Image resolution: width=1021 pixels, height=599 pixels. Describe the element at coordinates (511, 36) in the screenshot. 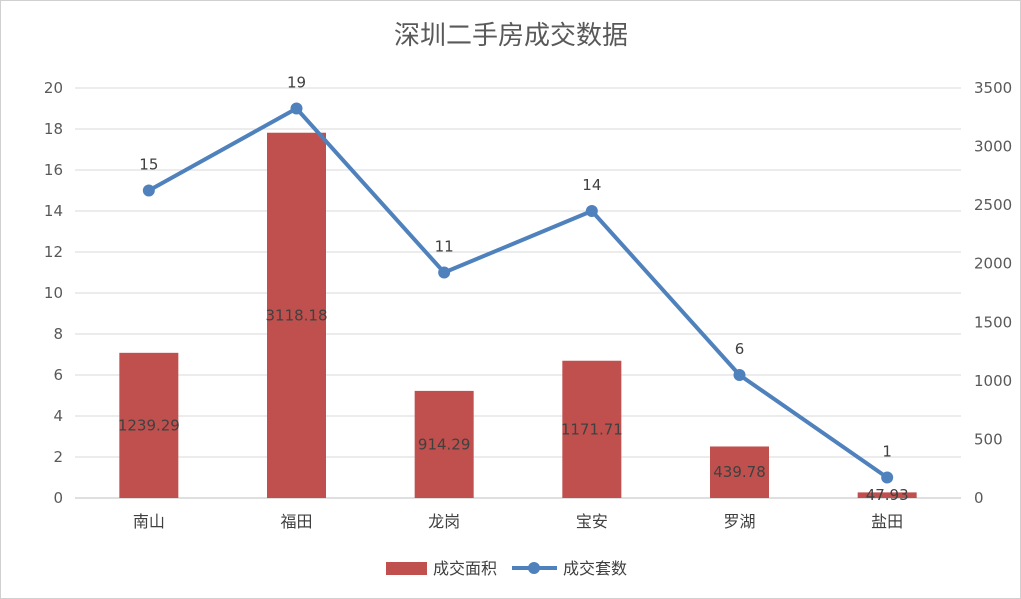

I see `chart-title: 深圳二手房成交数据` at that location.